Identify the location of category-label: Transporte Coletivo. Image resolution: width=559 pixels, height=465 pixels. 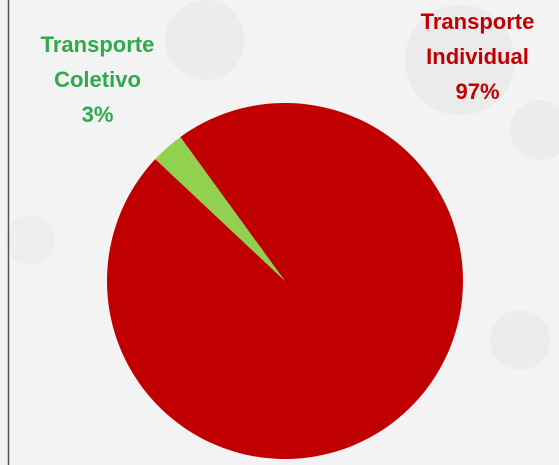
(97, 62).